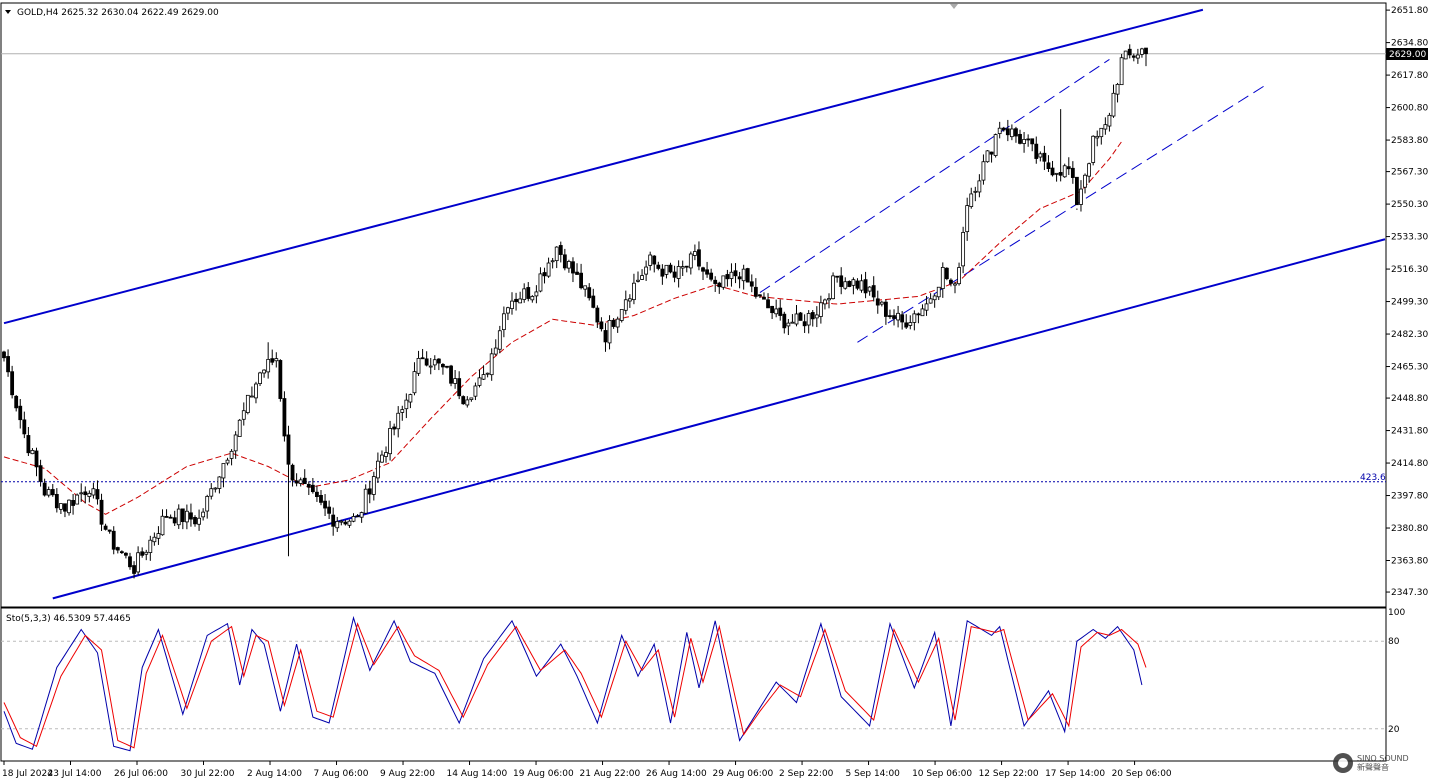 Image resolution: width=1429 pixels, height=784 pixels. I want to click on time-tick-label: 26 Jul 06:00, so click(141, 774).